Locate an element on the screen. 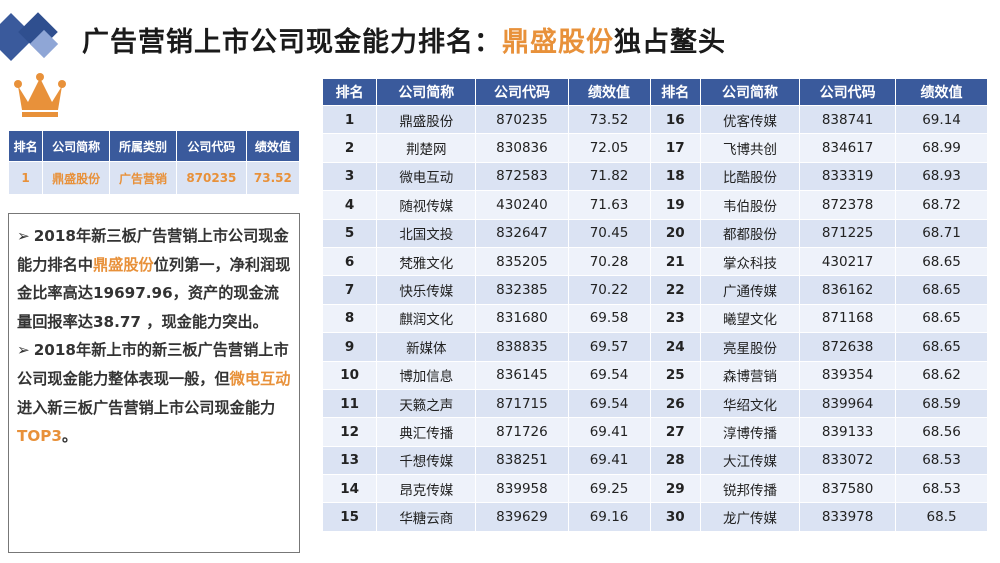 This screenshot has width=1000, height=563. table-row: 11 天籁之声 871715 69.54 26 华绍文化 839964 68.59 is located at coordinates (654, 403).